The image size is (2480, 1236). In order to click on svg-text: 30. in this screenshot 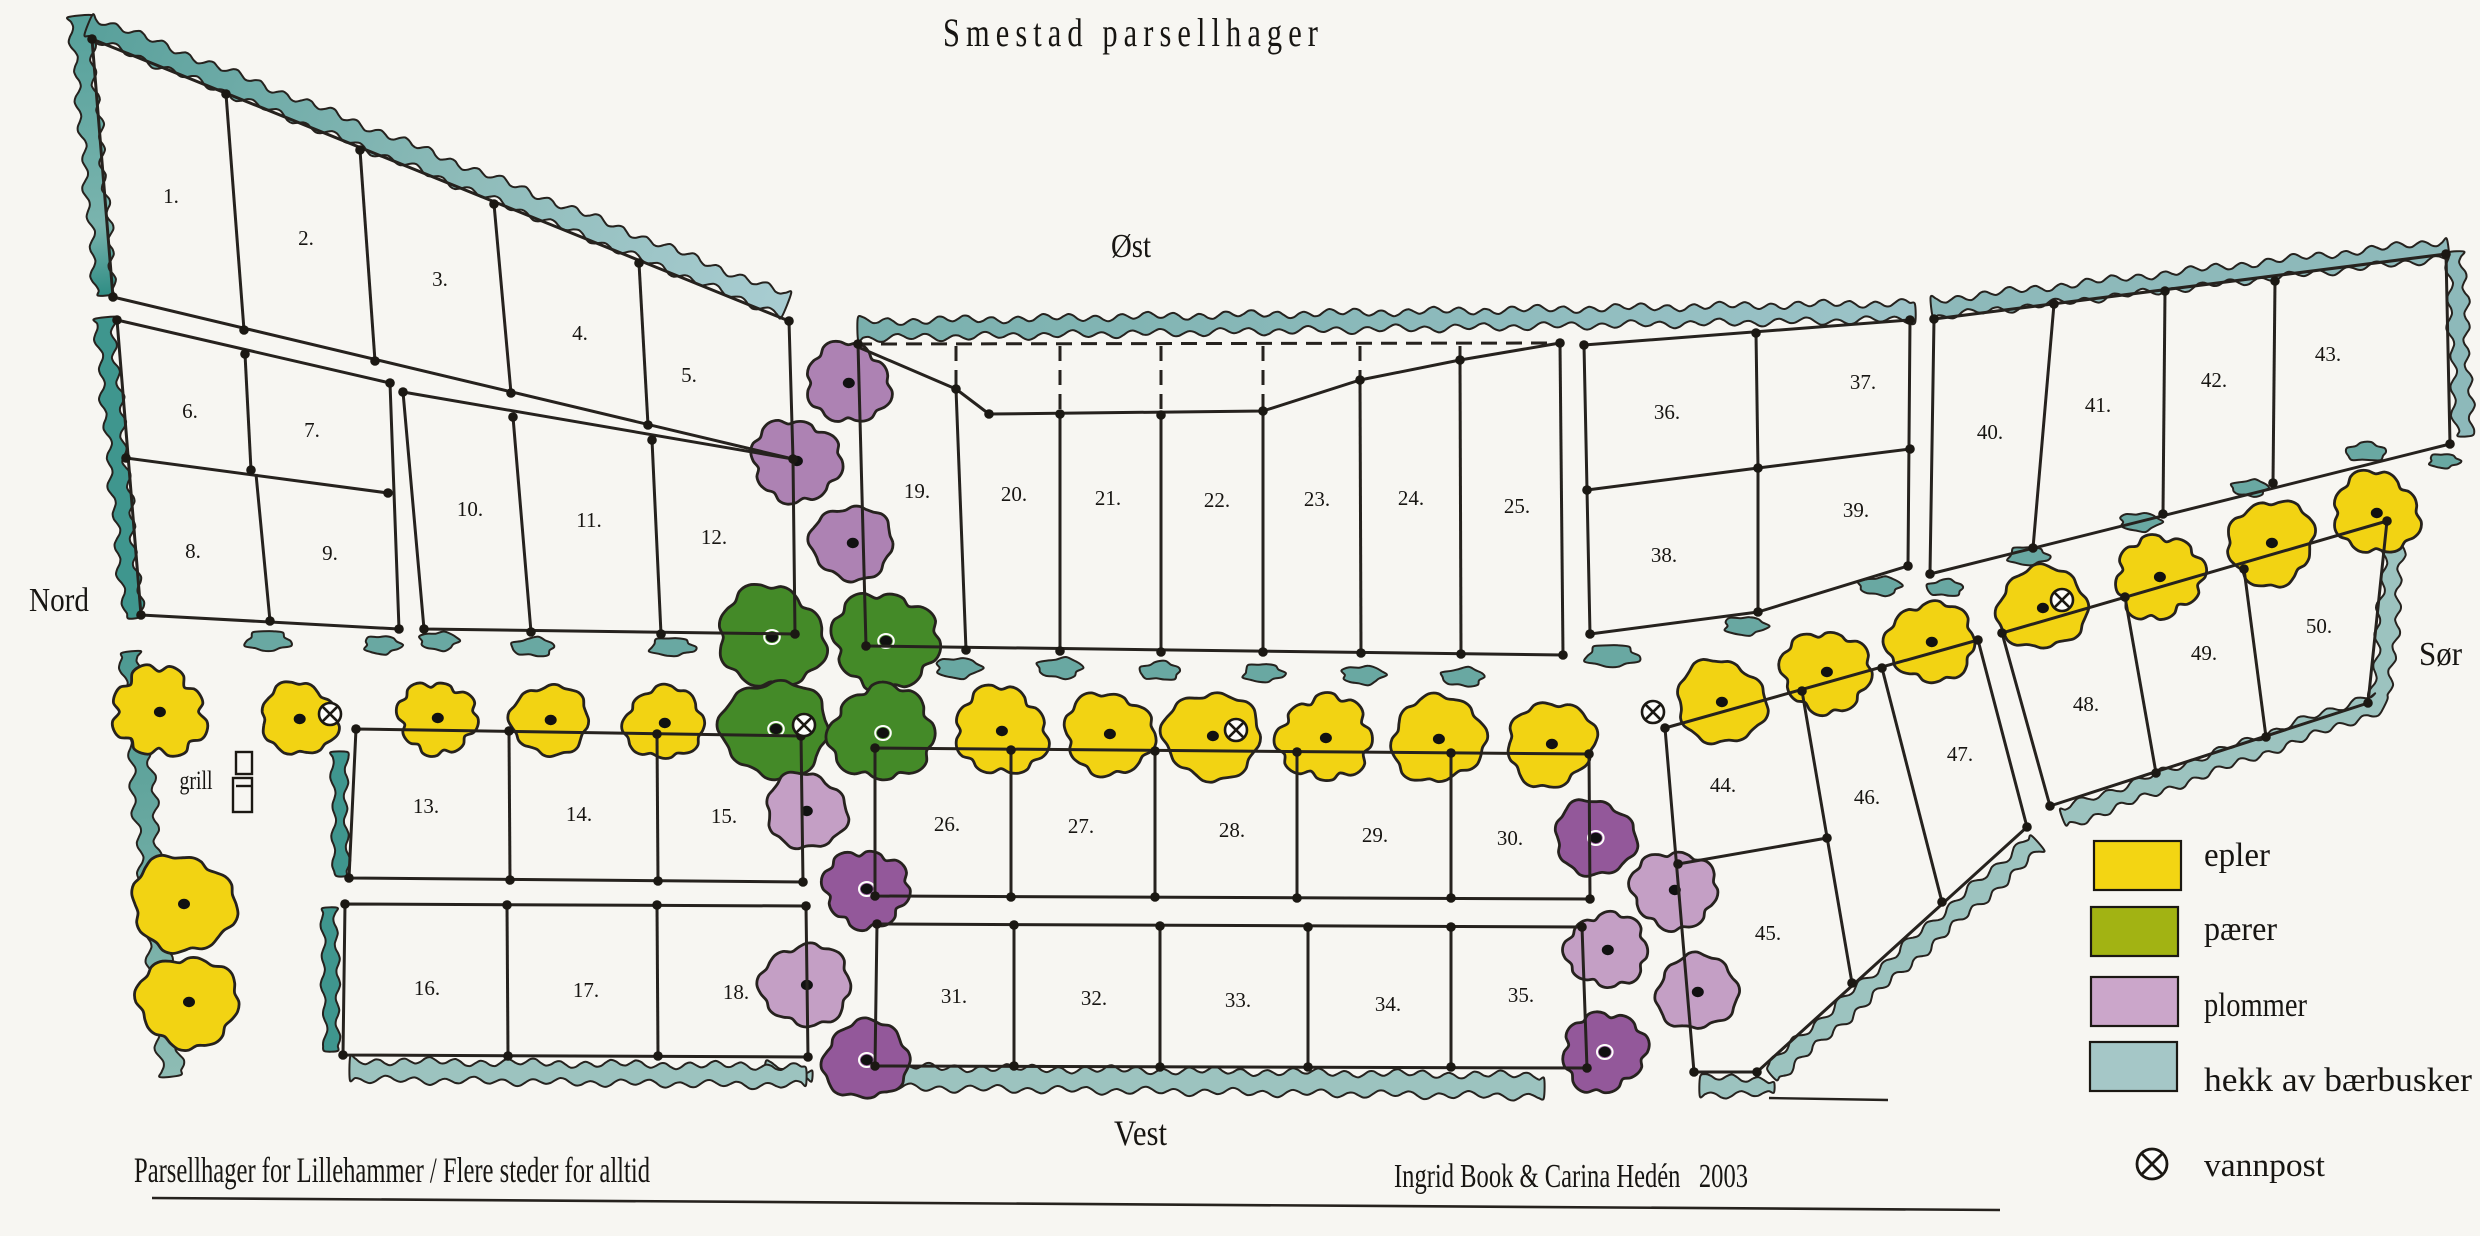, I will do `click(1510, 838)`.